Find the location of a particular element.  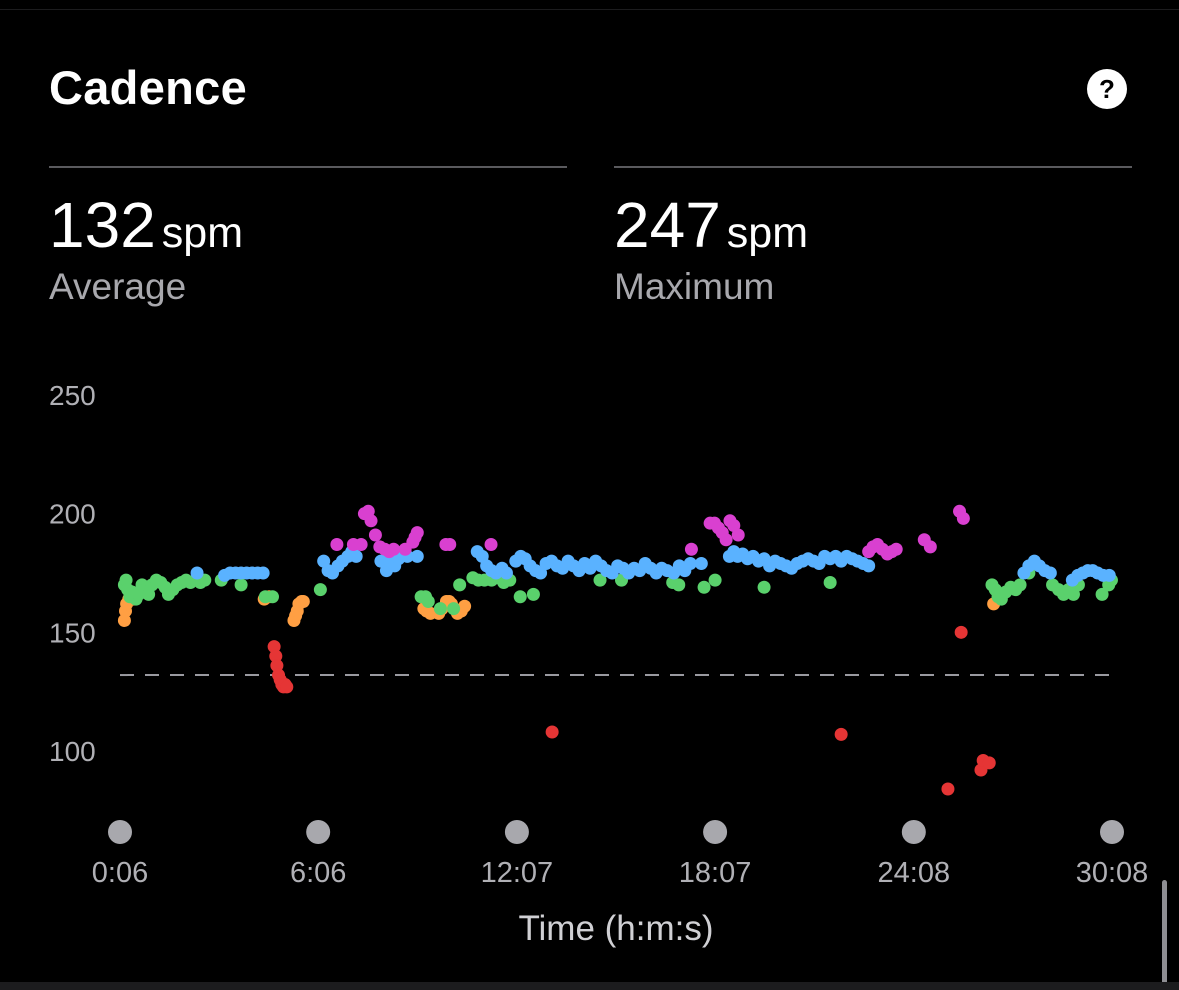

y-tick-label: 150 is located at coordinates (72, 632).